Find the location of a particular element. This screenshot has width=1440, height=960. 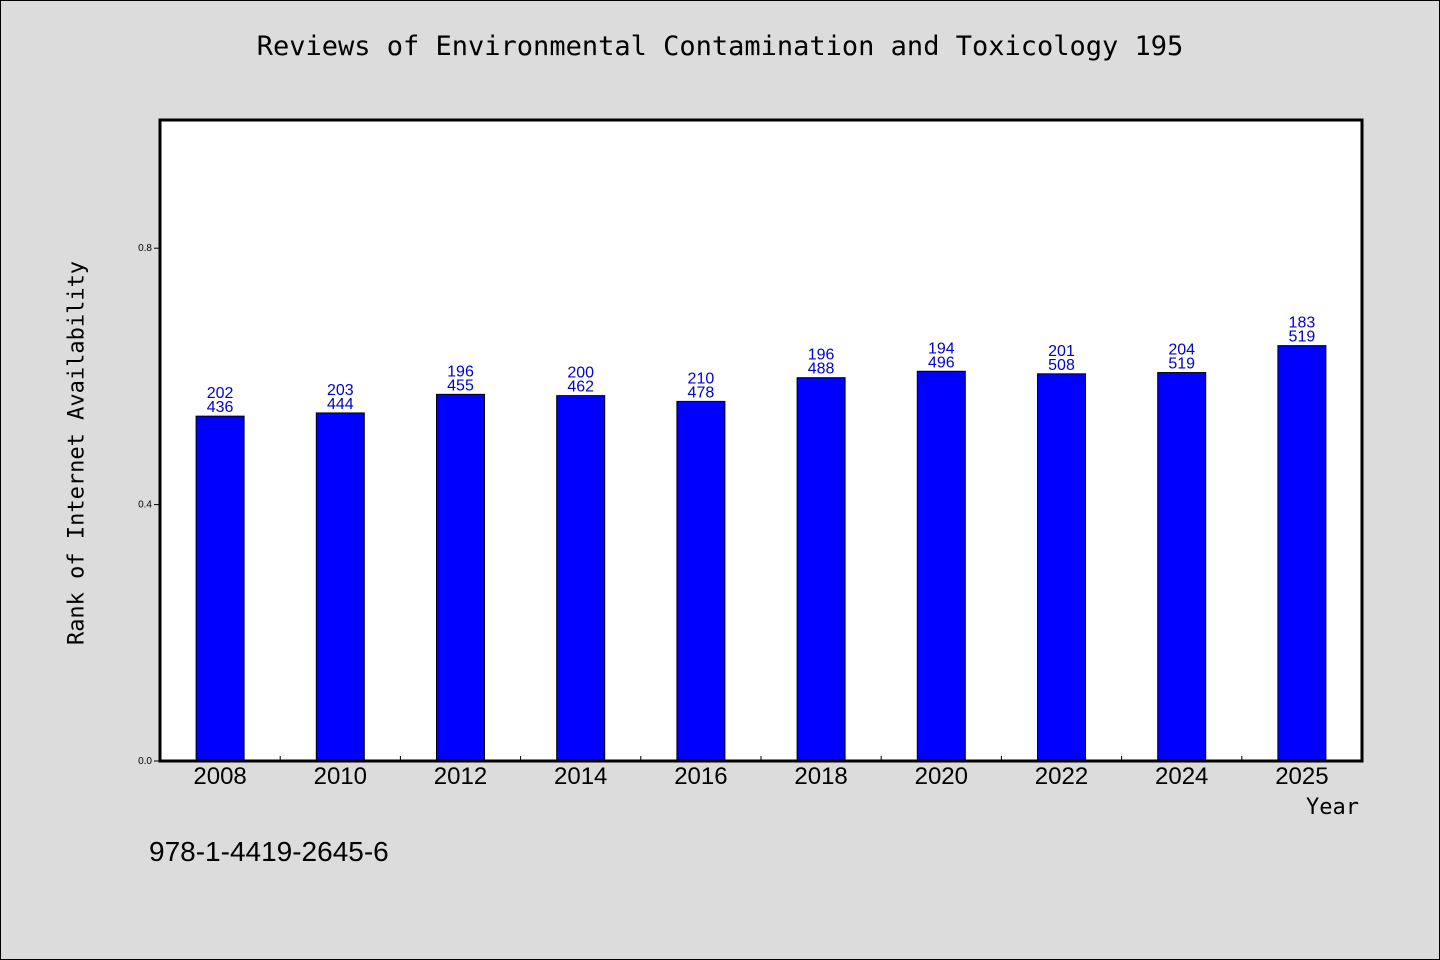

bar-2014 is located at coordinates (581, 578).